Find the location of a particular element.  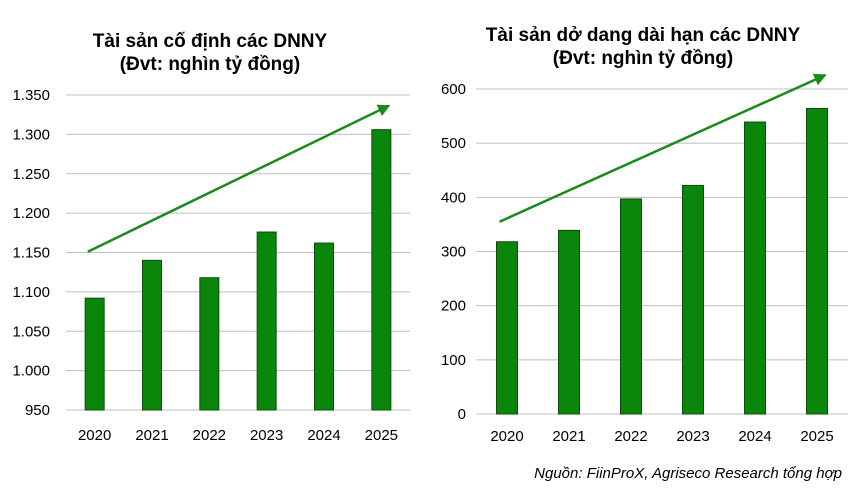

y-tick-label: 500 is located at coordinates (453, 143).